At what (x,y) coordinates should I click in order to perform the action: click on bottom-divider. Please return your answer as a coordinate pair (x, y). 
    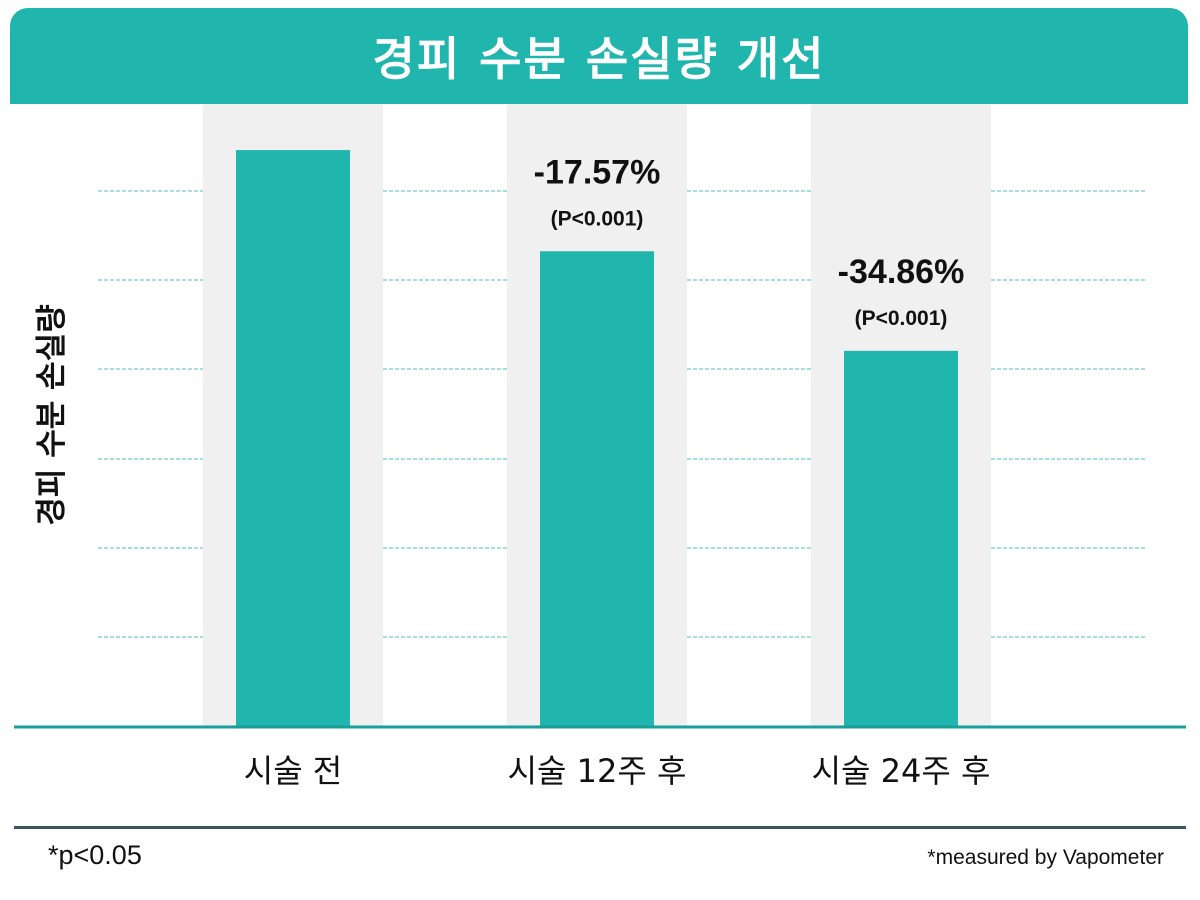
    Looking at the image, I should click on (600, 827).